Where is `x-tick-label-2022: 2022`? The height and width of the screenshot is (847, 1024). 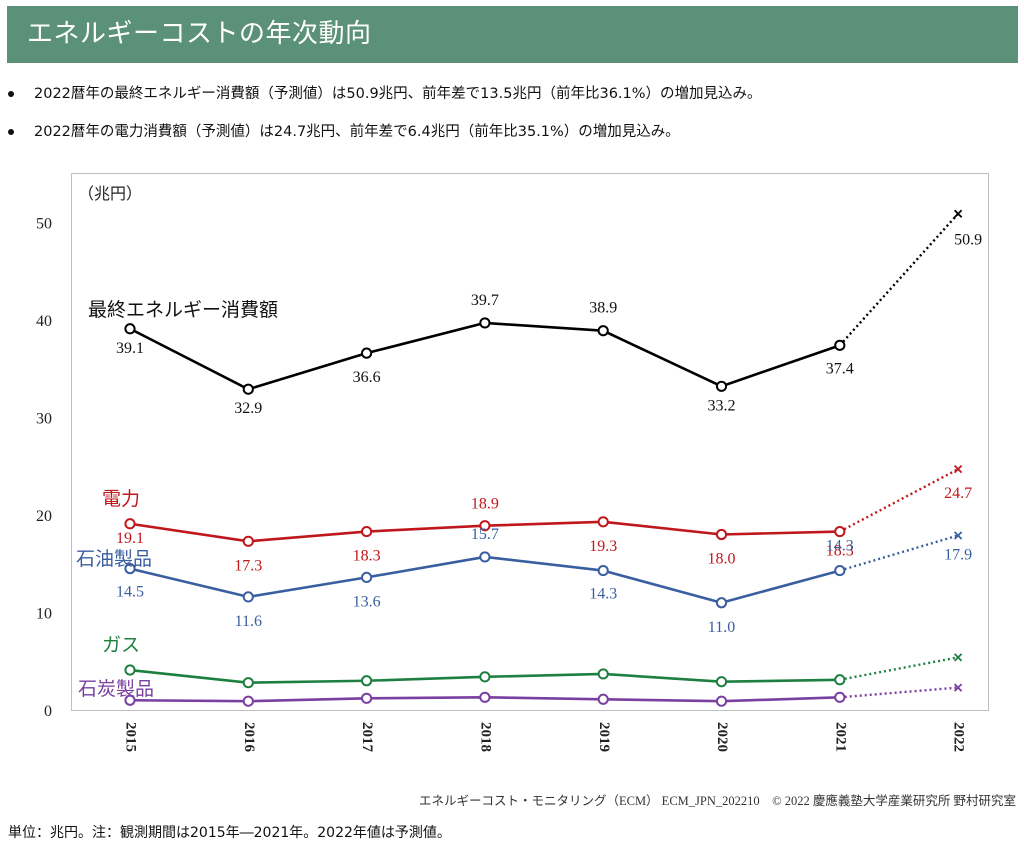
x-tick-label-2022: 2022 is located at coordinates (959, 737).